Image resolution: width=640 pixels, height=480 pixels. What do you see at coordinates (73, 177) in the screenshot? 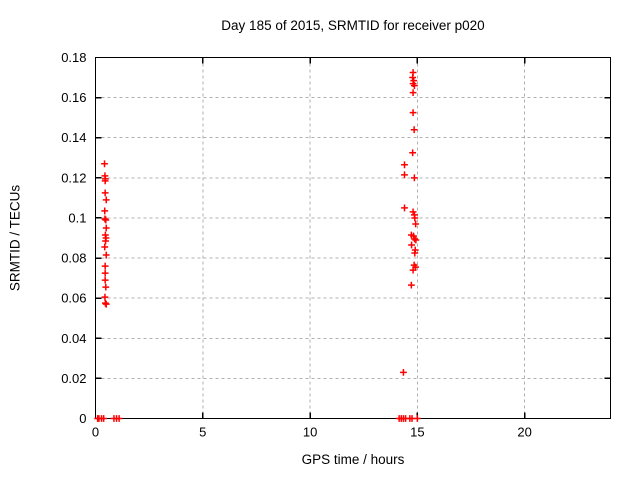
I see `y-tick-label: 0.12` at bounding box center [73, 177].